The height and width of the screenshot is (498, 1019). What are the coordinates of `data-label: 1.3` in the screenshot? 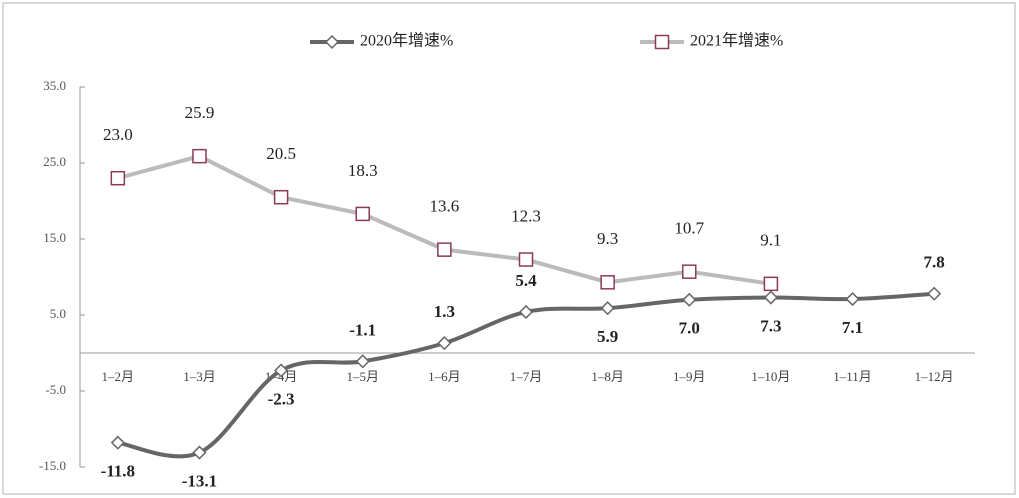 It's located at (444, 311).